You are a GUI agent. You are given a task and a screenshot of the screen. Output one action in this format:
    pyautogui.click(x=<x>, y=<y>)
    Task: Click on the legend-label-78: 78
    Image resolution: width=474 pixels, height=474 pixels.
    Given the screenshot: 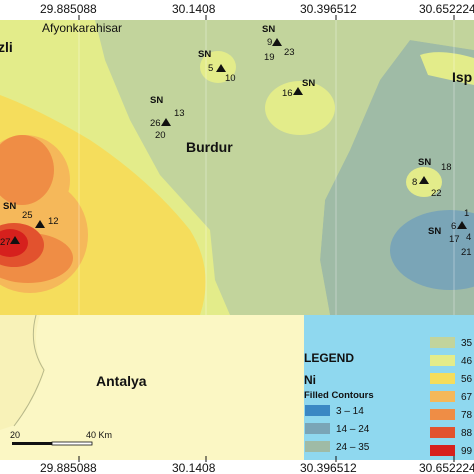 What is the action you would take?
    pyautogui.click(x=467, y=415)
    